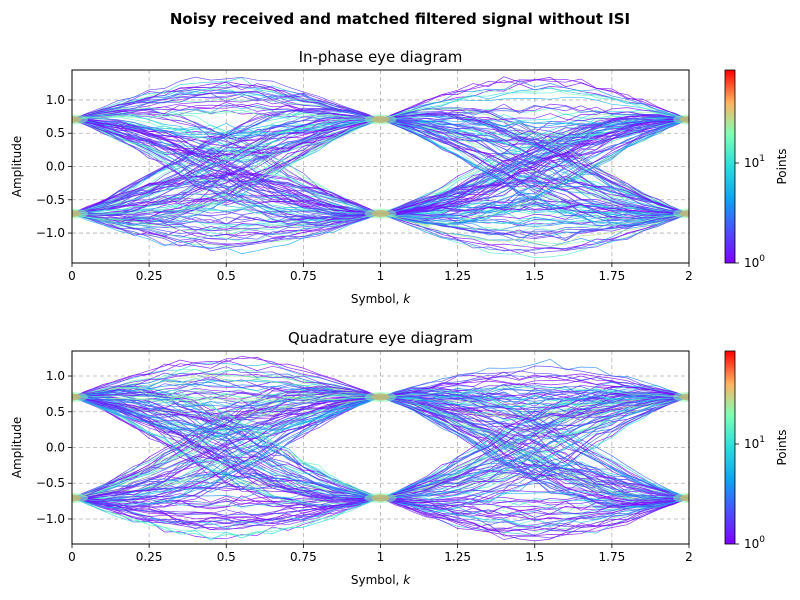  Describe the element at coordinates (380, 554) in the screenshot. I see `x-axis: 0 0.25 0.5 0.75 1 1.25 1.5 1.75 2` at that location.